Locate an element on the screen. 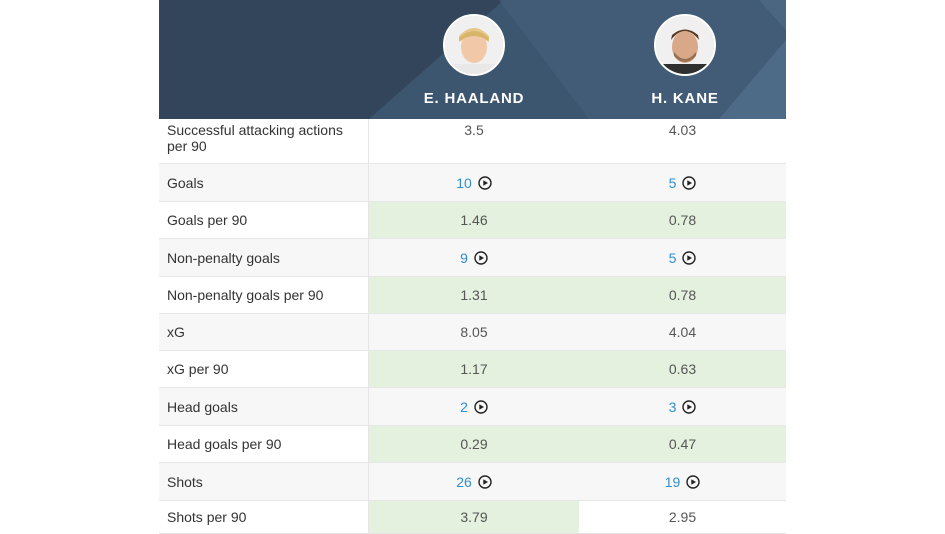 The width and height of the screenshot is (945, 534). player-avatar-haaland-icon is located at coordinates (474, 45).